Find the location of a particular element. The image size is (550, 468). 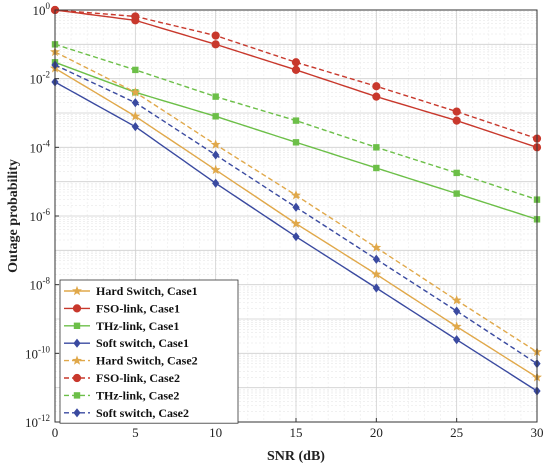

legend-entry: FSO-link, Case2 is located at coordinates (122, 378).